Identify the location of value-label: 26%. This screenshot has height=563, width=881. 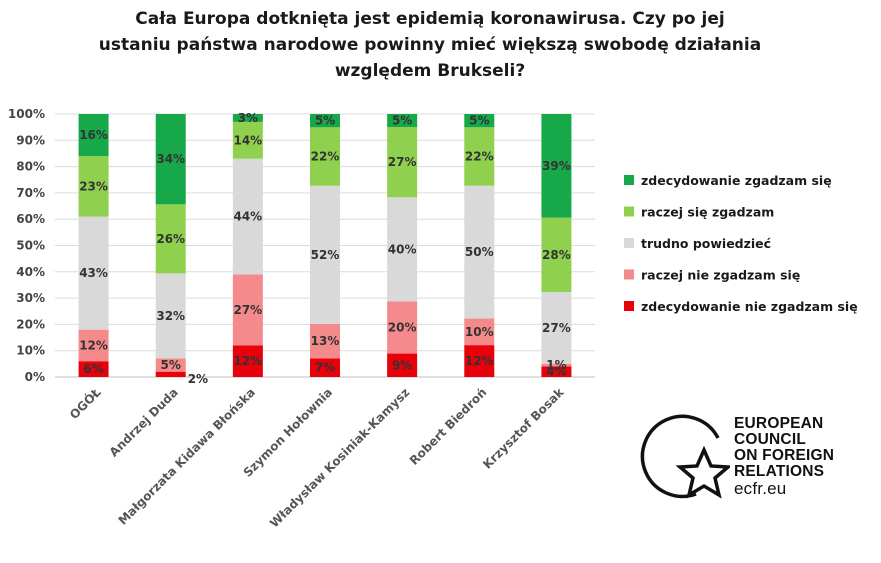
(170, 239).